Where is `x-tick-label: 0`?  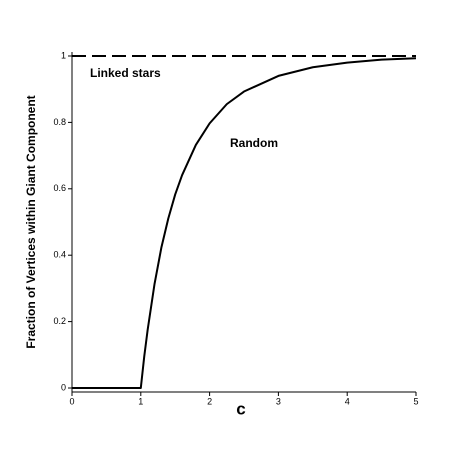
x-tick-label: 0 is located at coordinates (71, 401).